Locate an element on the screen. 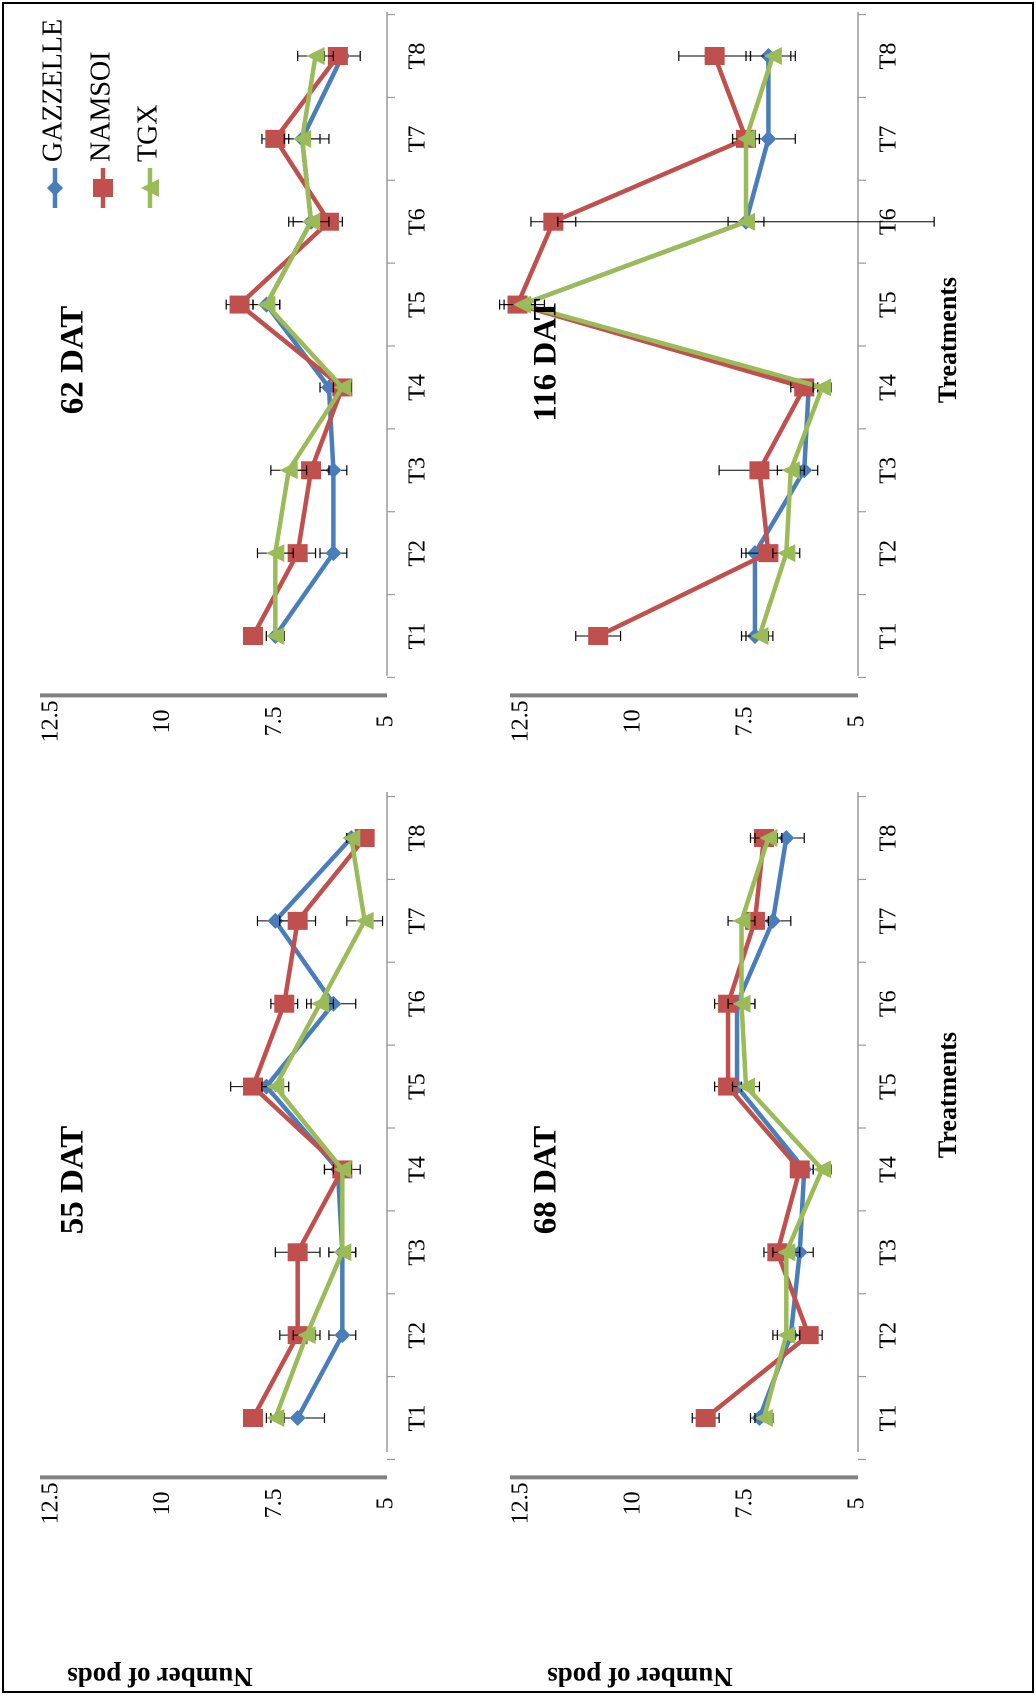 The image size is (1036, 1695). y-axis-title: Number of pods is located at coordinates (640, 1677).